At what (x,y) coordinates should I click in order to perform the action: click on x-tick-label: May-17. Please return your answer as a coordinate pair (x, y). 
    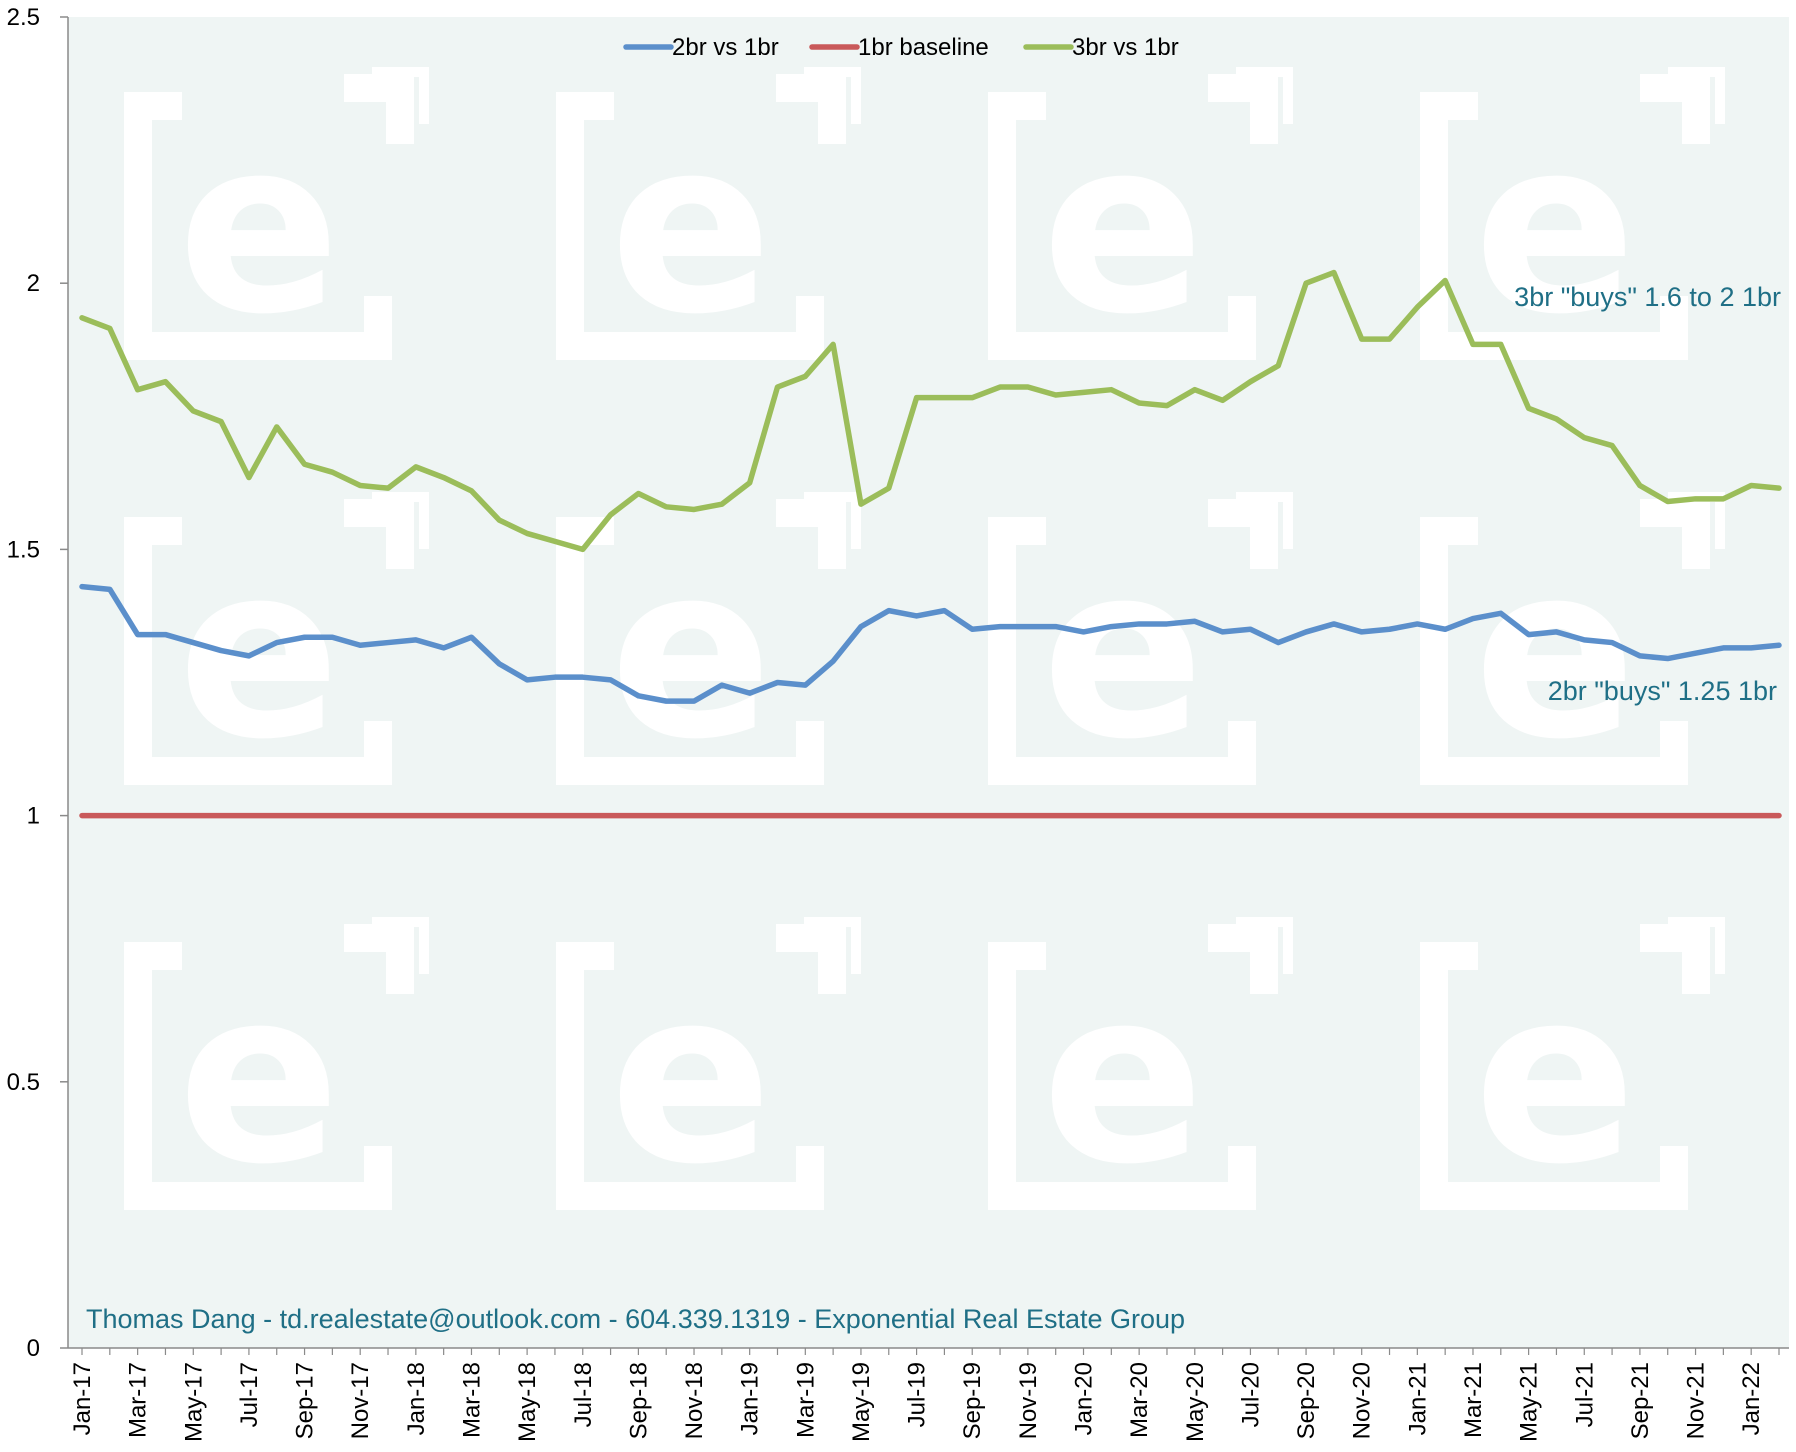
    Looking at the image, I should click on (193, 1402).